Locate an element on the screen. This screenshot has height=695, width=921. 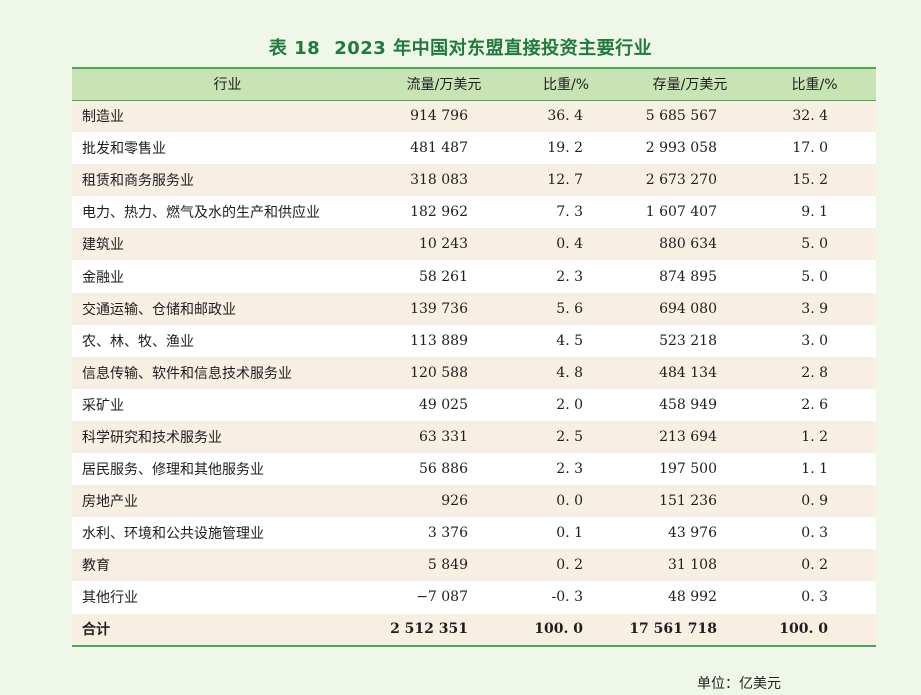
table-row: 交通运输、仓储和邮政业 139 736 5. 6 694 080 3. 9 is located at coordinates (474, 308).